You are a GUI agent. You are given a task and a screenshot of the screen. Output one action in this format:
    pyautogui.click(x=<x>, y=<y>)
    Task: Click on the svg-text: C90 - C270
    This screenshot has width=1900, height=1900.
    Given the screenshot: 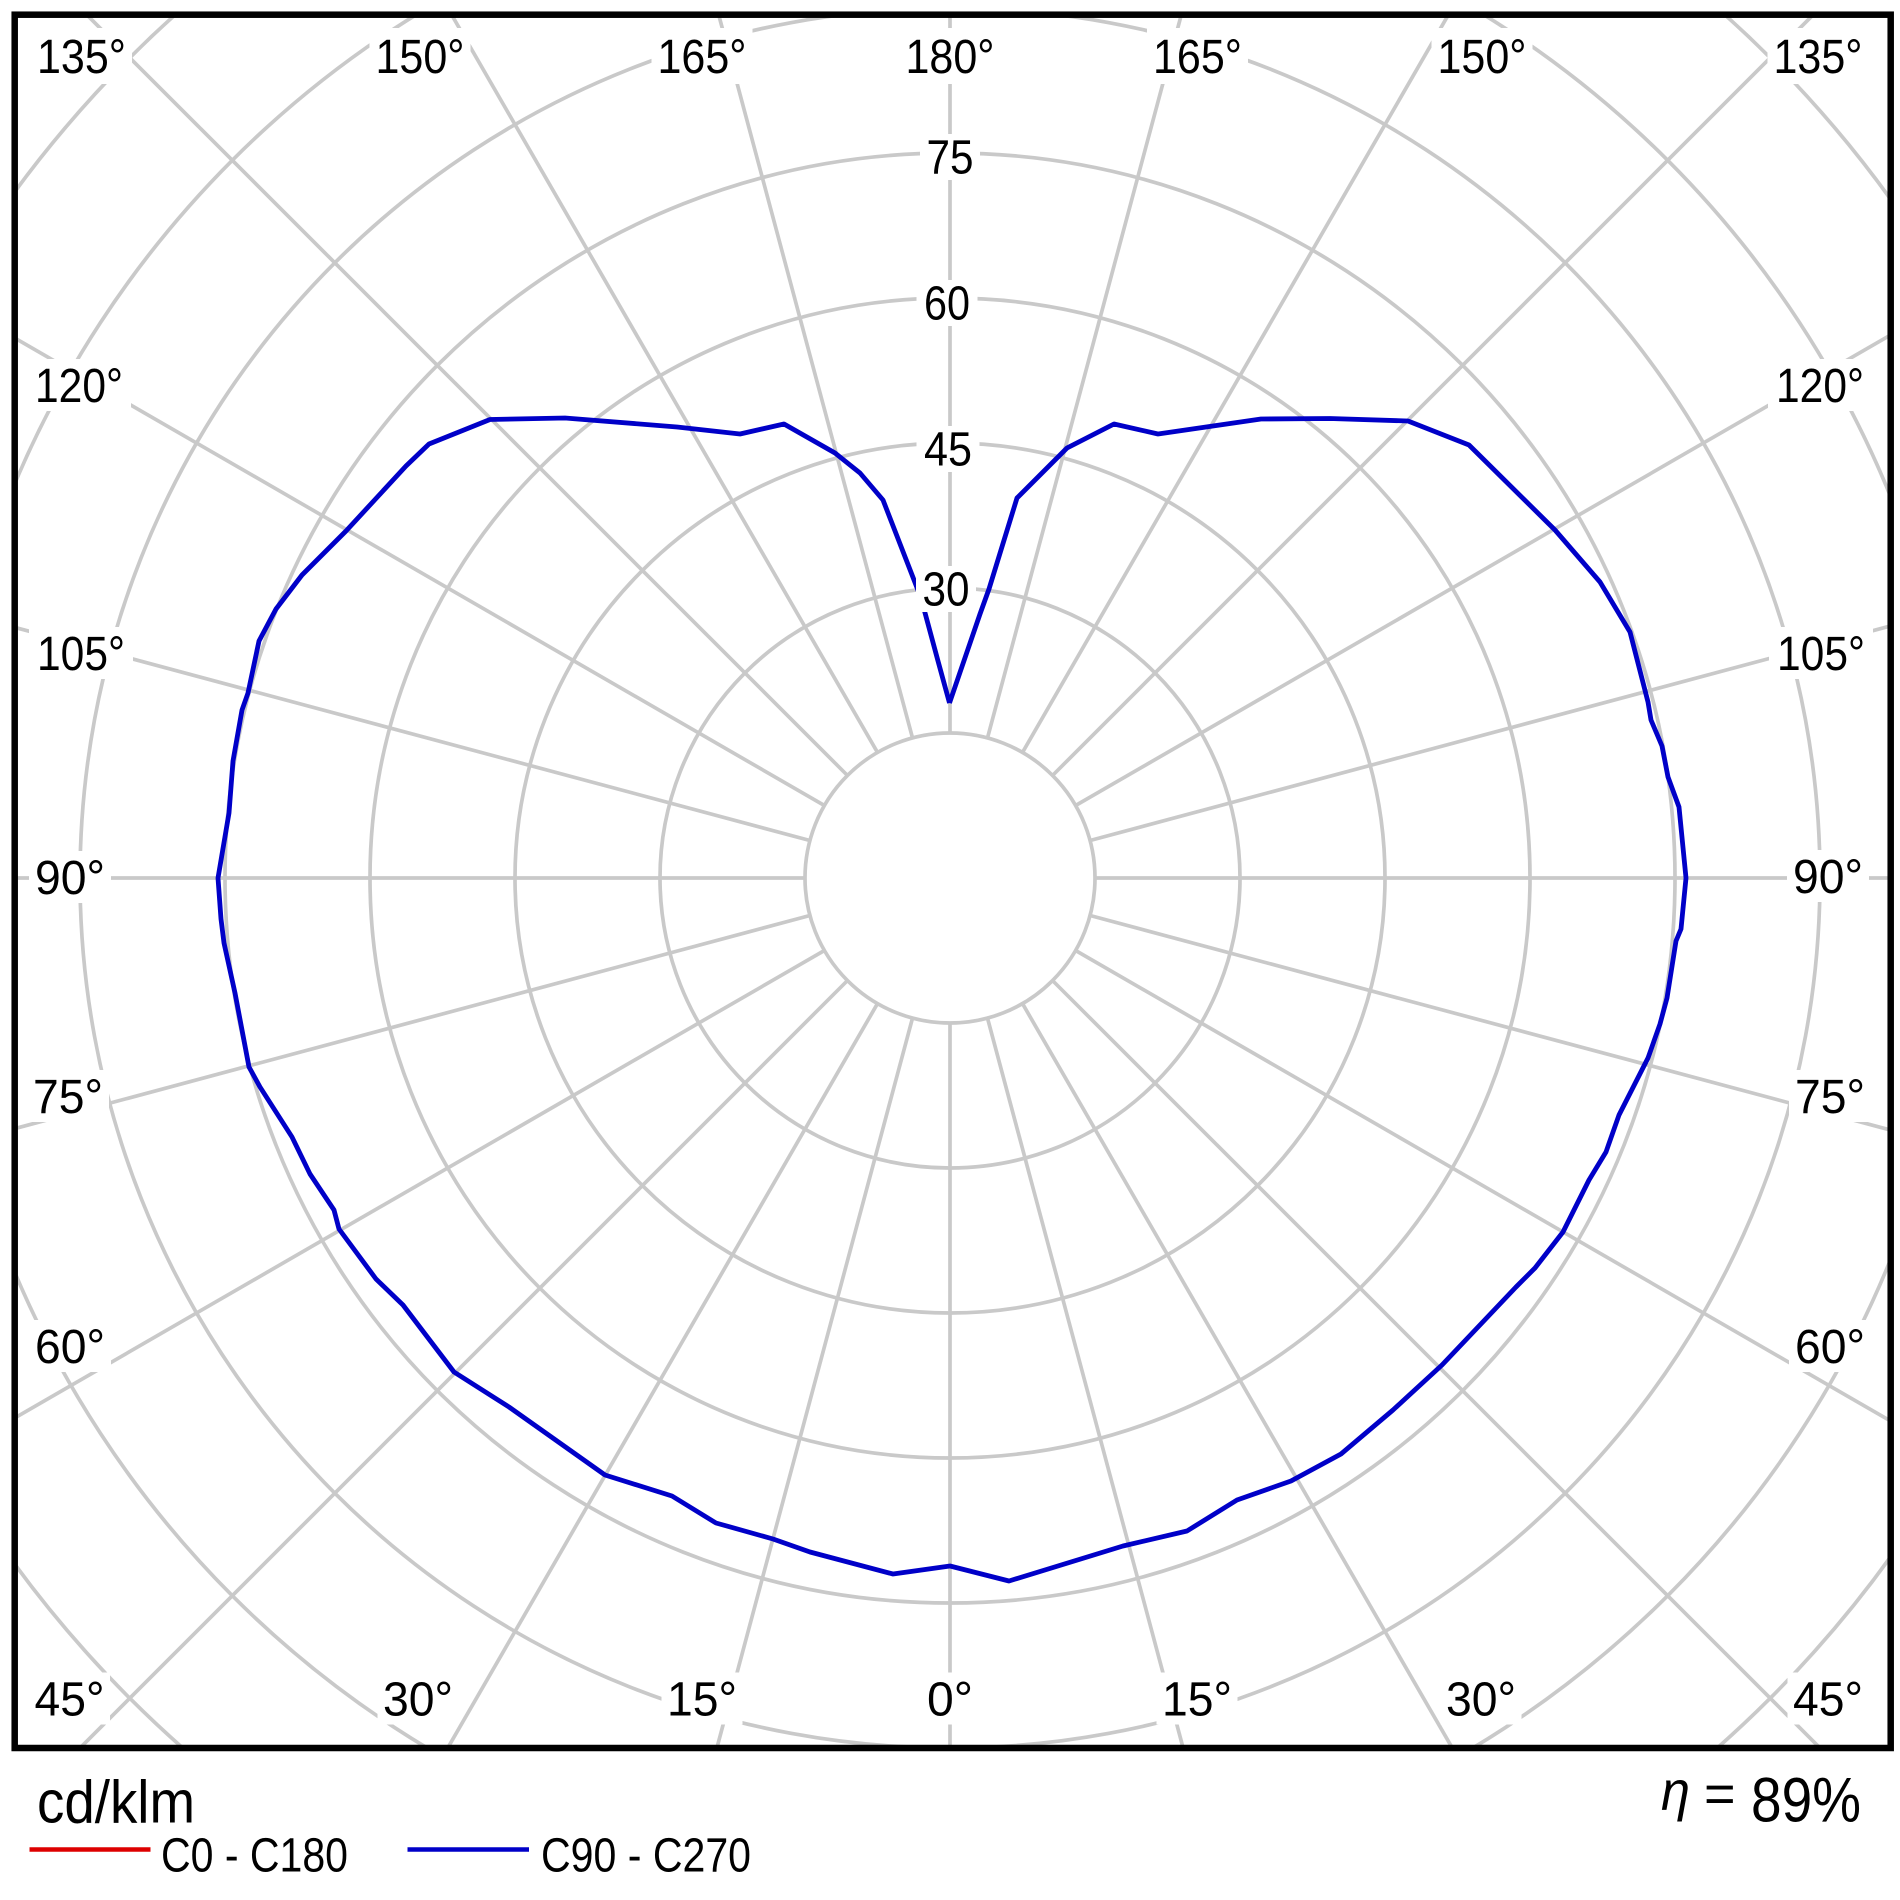 What is the action you would take?
    pyautogui.click(x=646, y=1856)
    